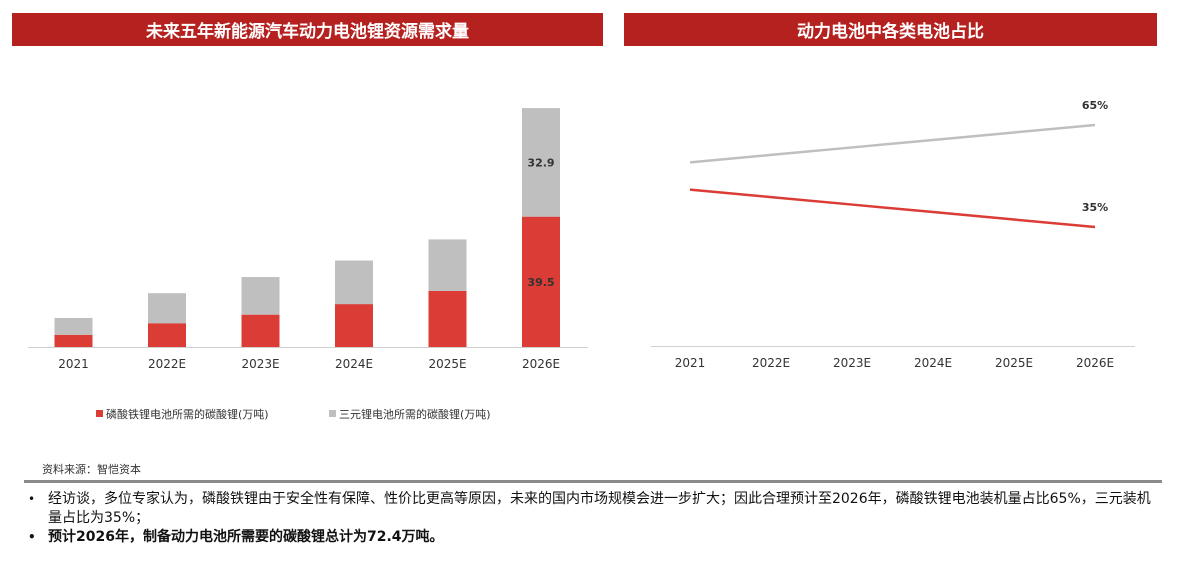 The image size is (1180, 565). I want to click on end-value-label: 65%, so click(1095, 105).